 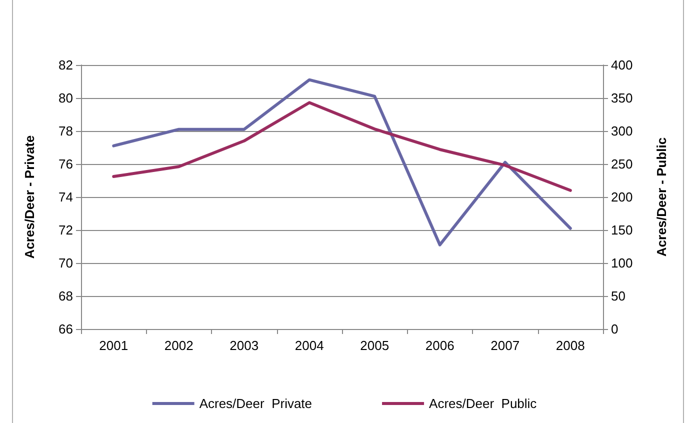 I want to click on y-tick-label: 70, so click(x=65, y=263).